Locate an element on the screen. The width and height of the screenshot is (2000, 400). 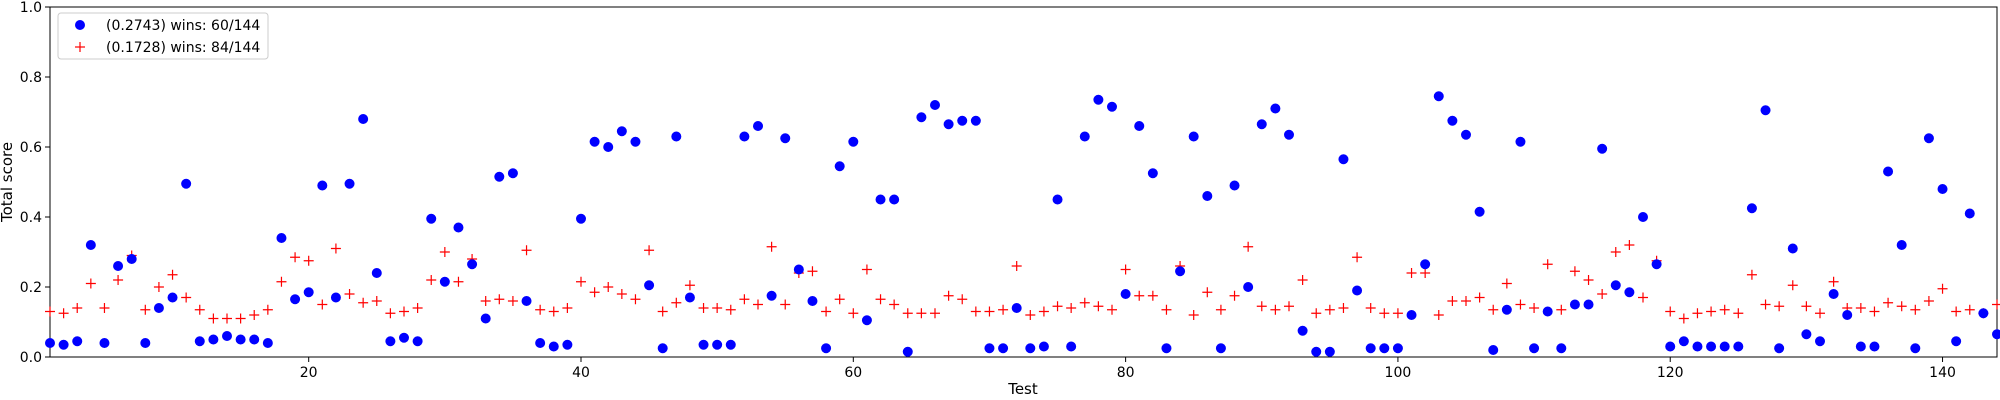
legend-label-series-2: (0.1728) wins: 84/144 is located at coordinates (183, 48).